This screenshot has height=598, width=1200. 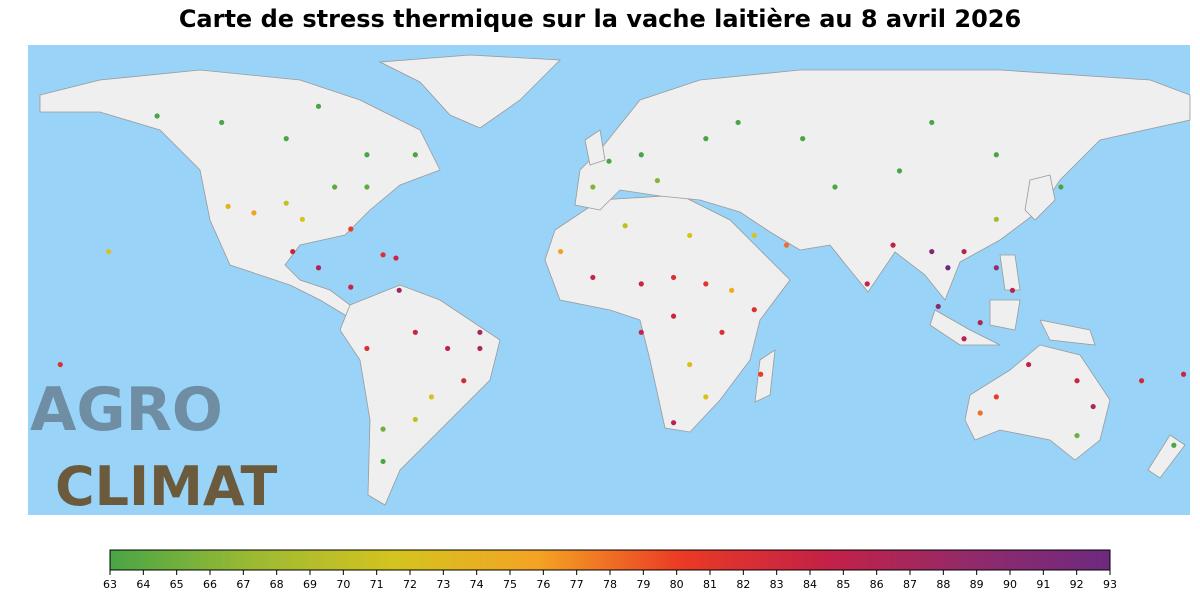 I want to click on colorbar-tick-label: 68, so click(x=277, y=584).